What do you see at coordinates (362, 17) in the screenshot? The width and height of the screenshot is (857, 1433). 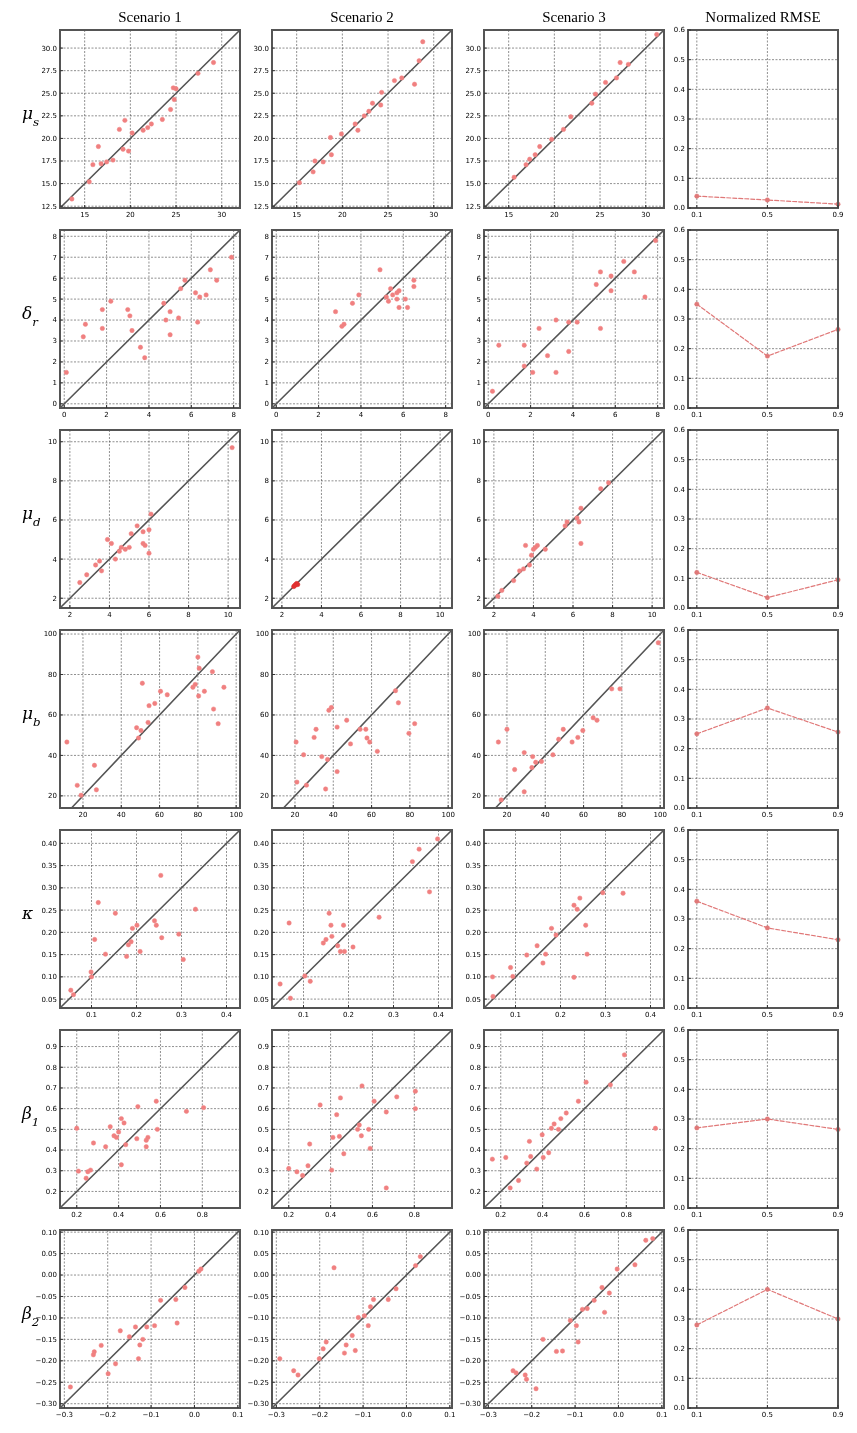 I see `chart-title: Scenario 2` at bounding box center [362, 17].